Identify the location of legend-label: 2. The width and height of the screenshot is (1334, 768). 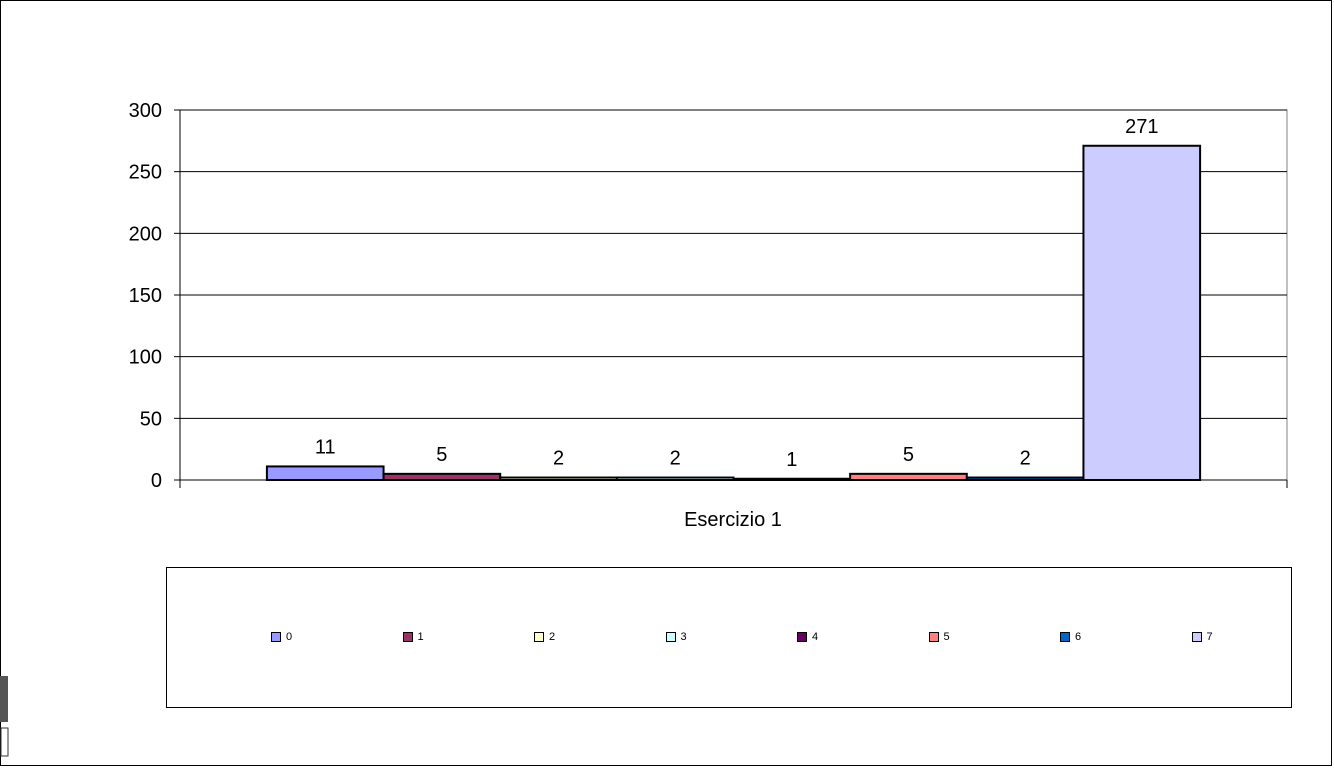
(552, 637).